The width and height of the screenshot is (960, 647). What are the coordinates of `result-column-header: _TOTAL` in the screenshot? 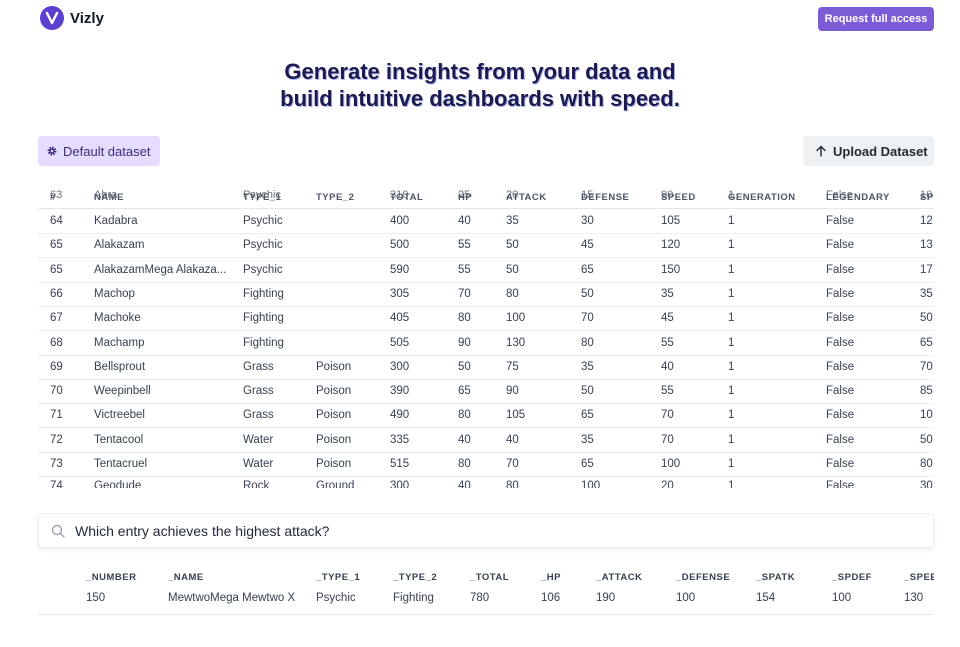 It's located at (490, 577).